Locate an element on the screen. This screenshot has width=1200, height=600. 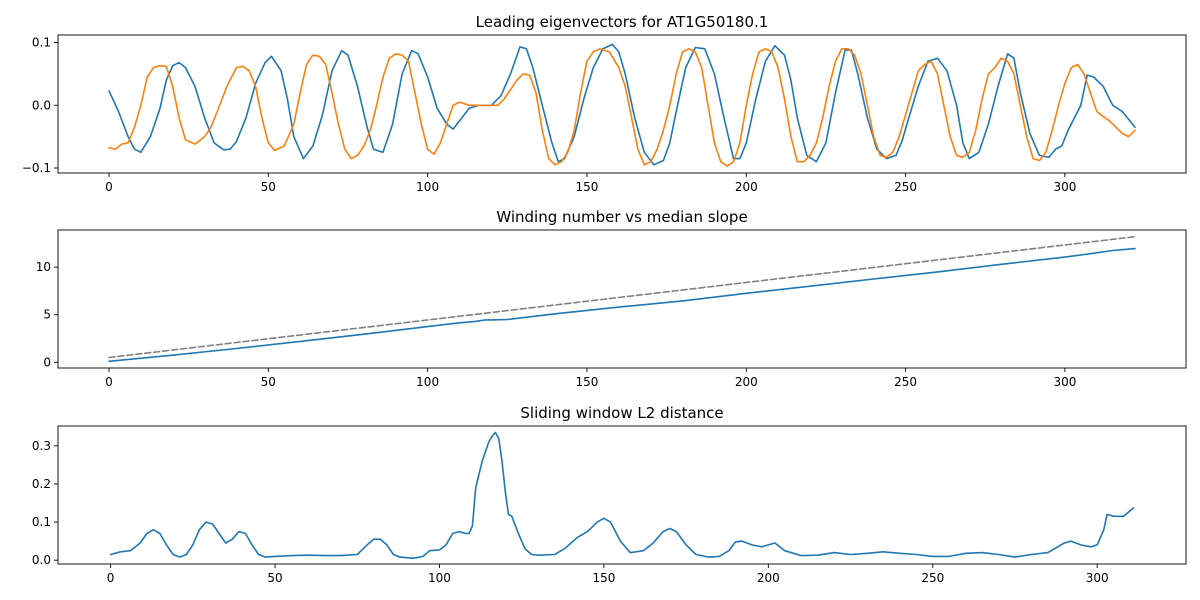
y-tick-label: −0.1 is located at coordinates (36, 168).